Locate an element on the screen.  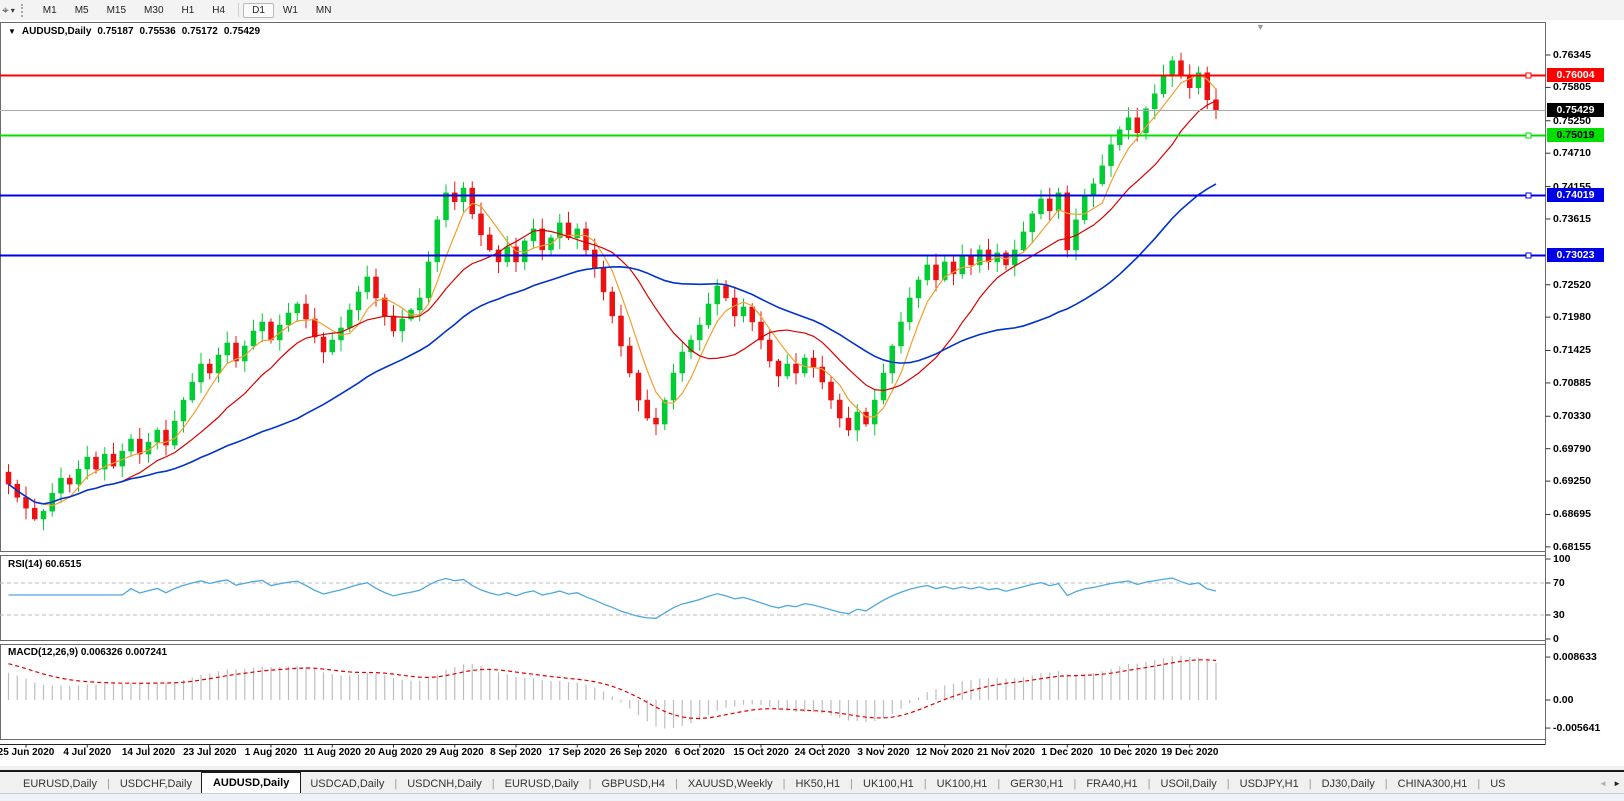
status-strip is located at coordinates (812, 797).